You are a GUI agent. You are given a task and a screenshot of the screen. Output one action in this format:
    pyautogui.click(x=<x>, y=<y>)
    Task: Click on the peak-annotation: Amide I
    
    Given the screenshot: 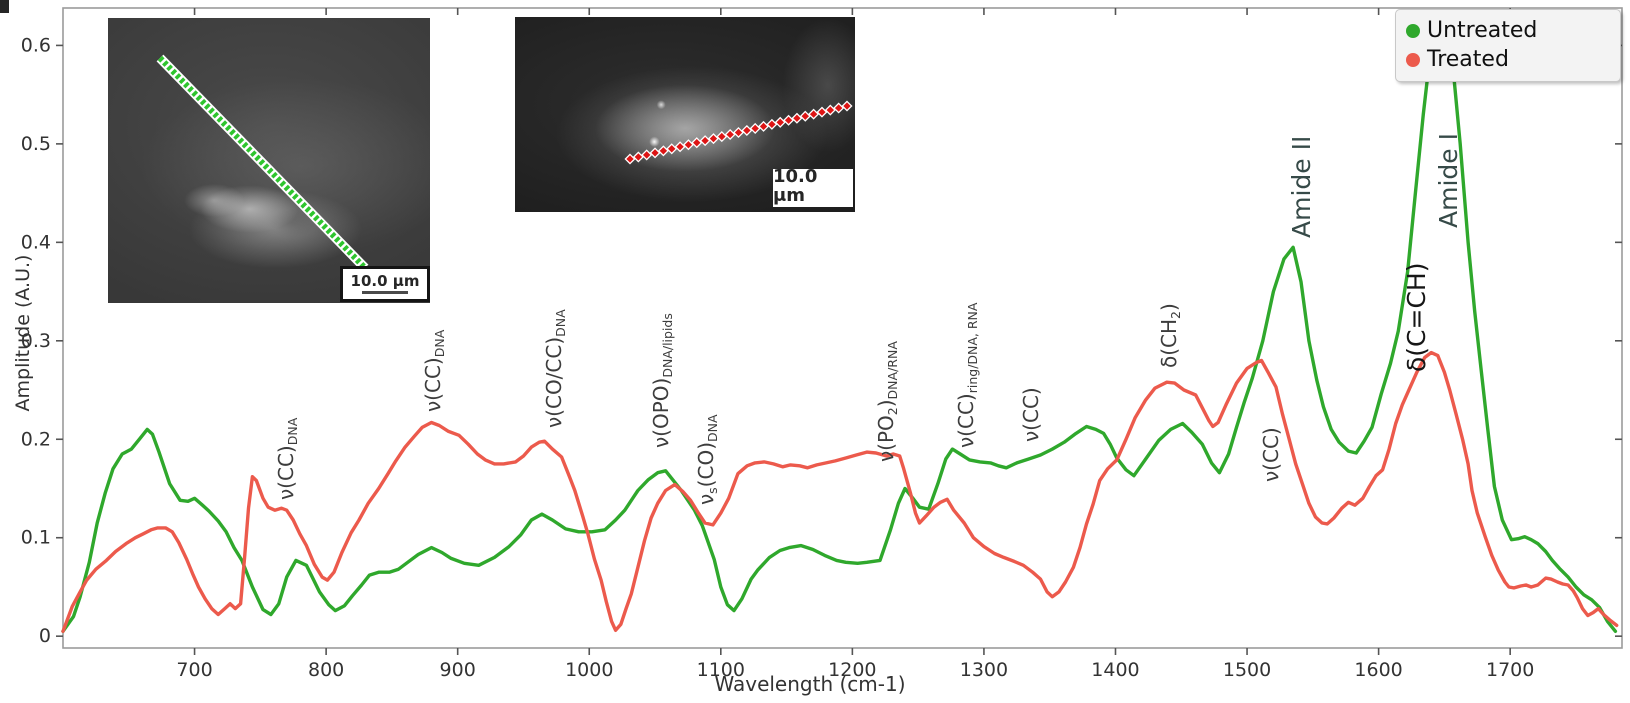 What is the action you would take?
    pyautogui.click(x=1448, y=180)
    